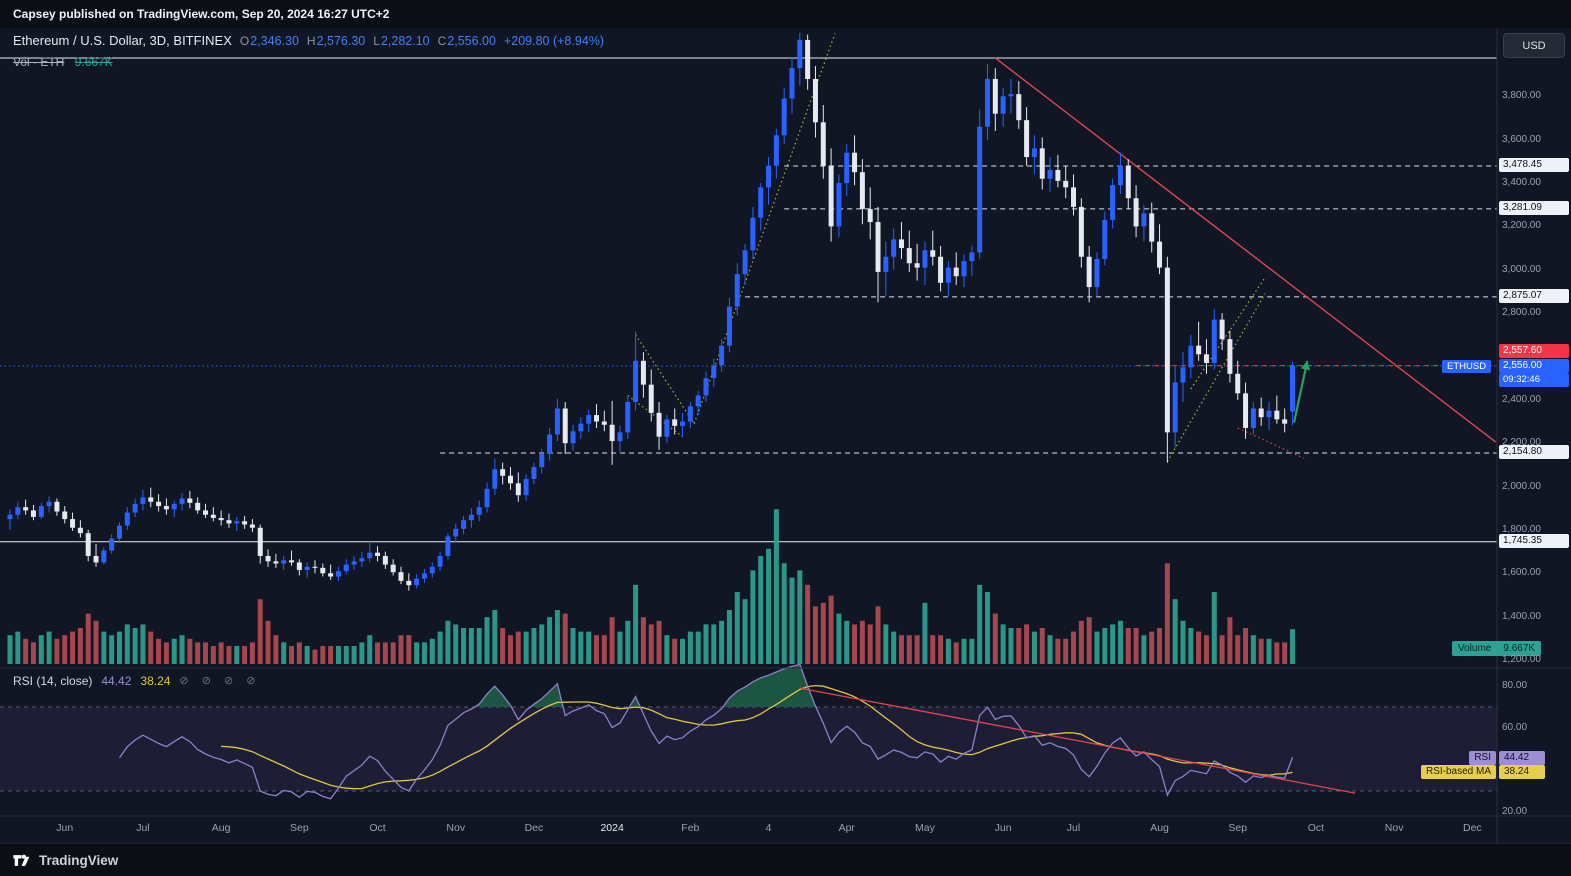 This screenshot has width=1571, height=876. I want to click on brand-name: TradingView, so click(79, 860).